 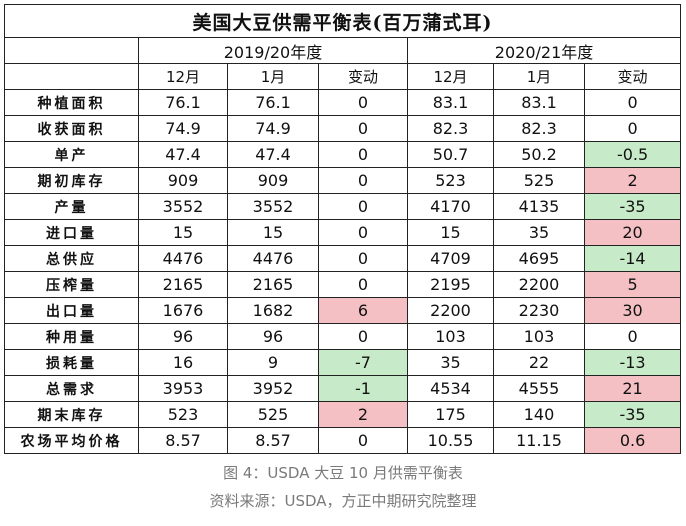 What do you see at coordinates (632, 440) in the screenshot?
I see `change-cell: 0.6` at bounding box center [632, 440].